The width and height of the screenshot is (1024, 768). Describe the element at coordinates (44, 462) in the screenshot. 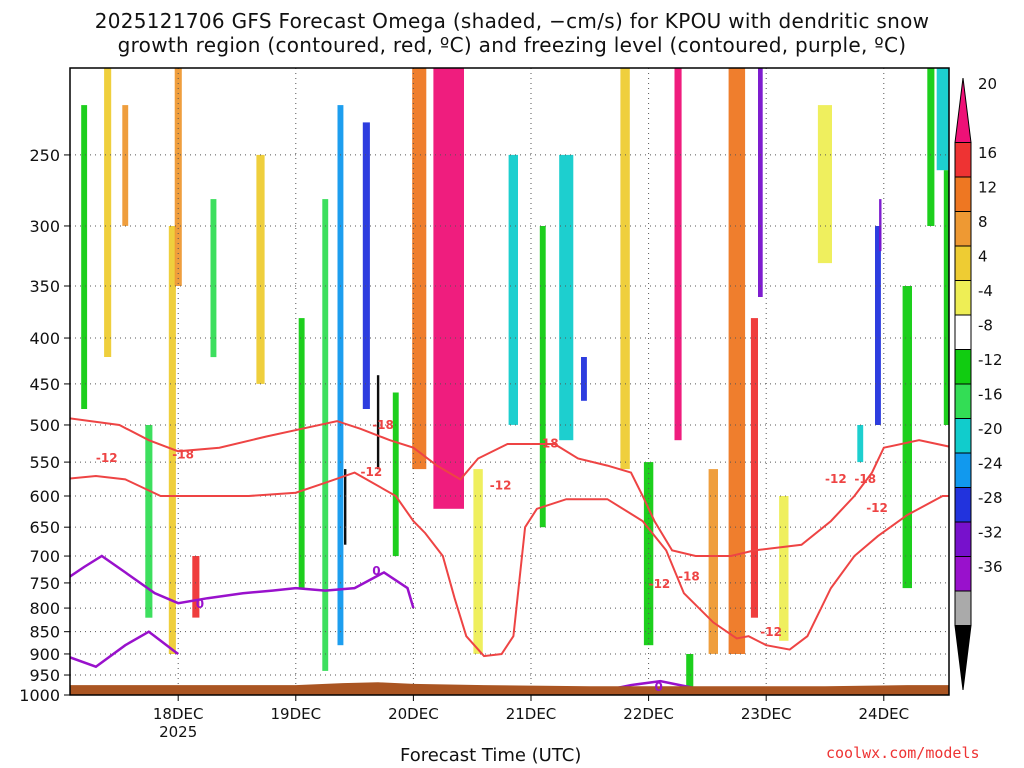

I see `y-tick-label: 550` at that location.